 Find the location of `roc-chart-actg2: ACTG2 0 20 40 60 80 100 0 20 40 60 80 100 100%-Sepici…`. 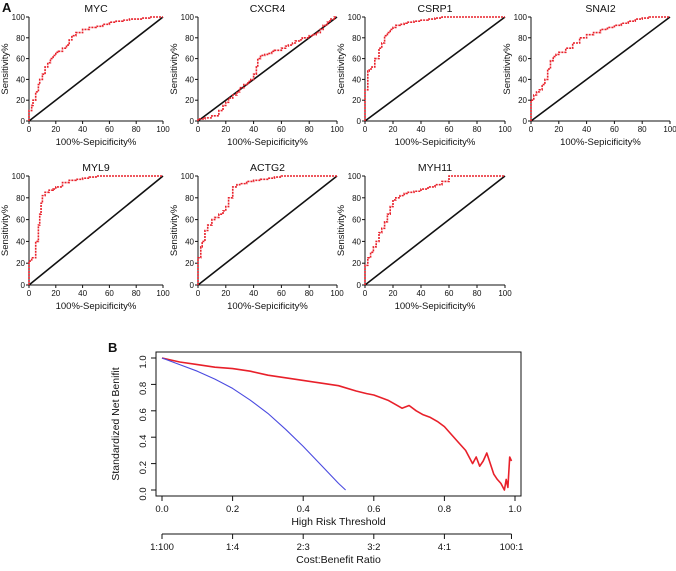

roc-chart-actg2: ACTG2 0 20 40 60 80 100 0 20 40 60 80 100 100%-Sepici… is located at coordinates (256, 237).